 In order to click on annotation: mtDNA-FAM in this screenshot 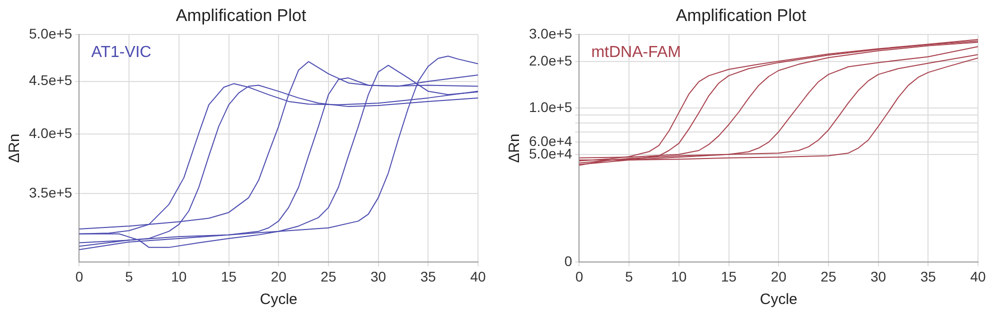, I will do `click(636, 52)`.